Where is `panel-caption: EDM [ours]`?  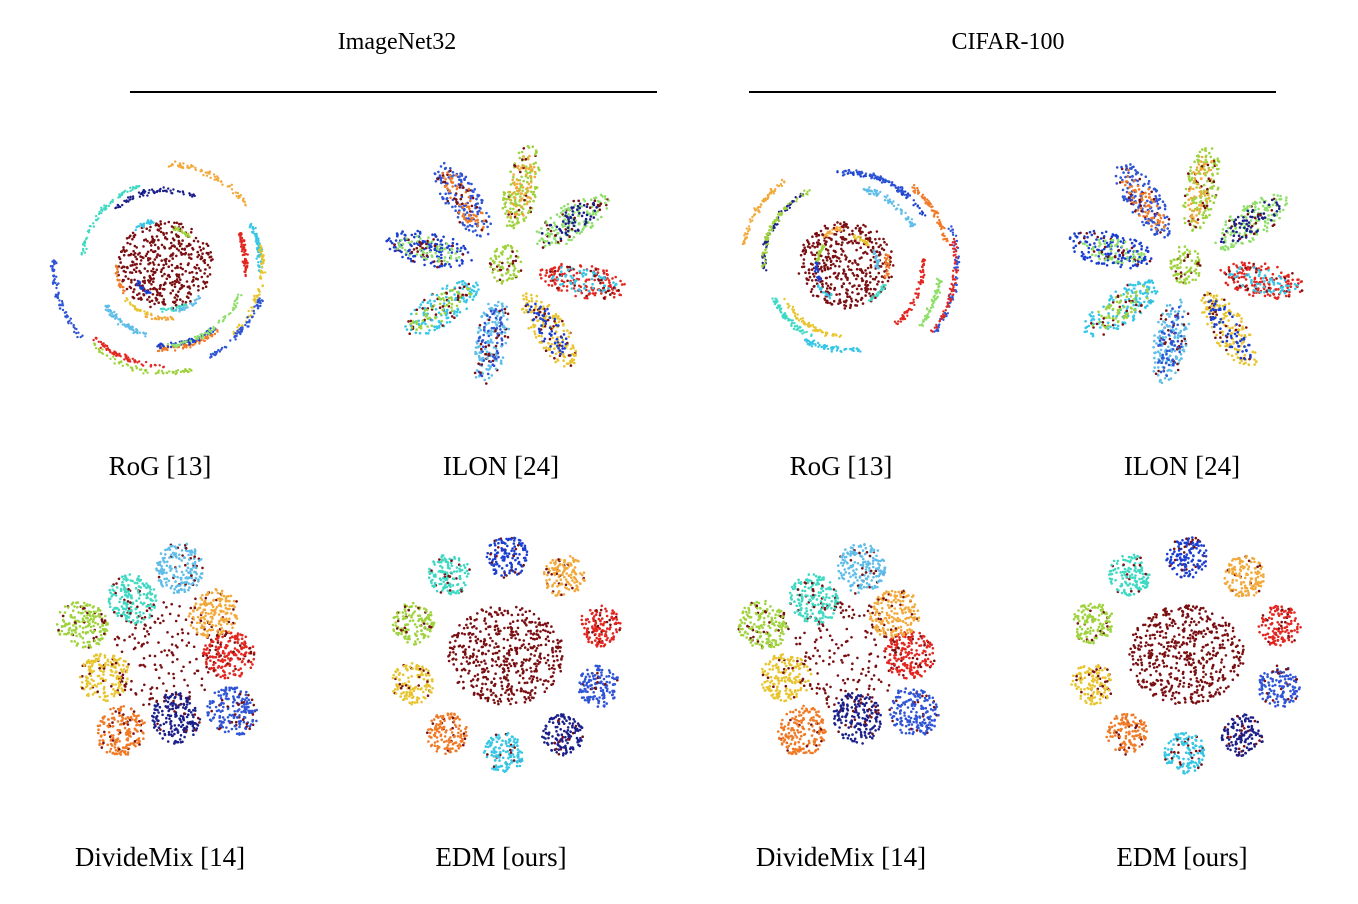 panel-caption: EDM [ours] is located at coordinates (501, 857).